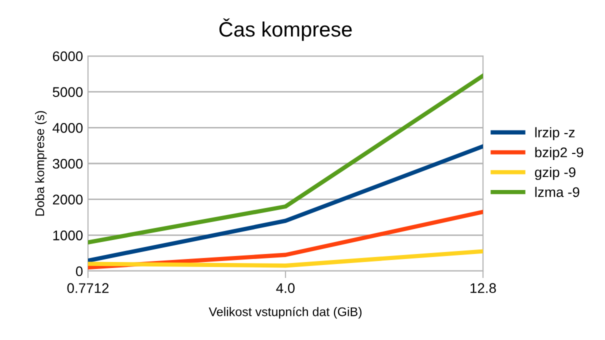 The image size is (605, 340). Describe the element at coordinates (79, 271) in the screenshot. I see `y-tick-label: 0` at that location.